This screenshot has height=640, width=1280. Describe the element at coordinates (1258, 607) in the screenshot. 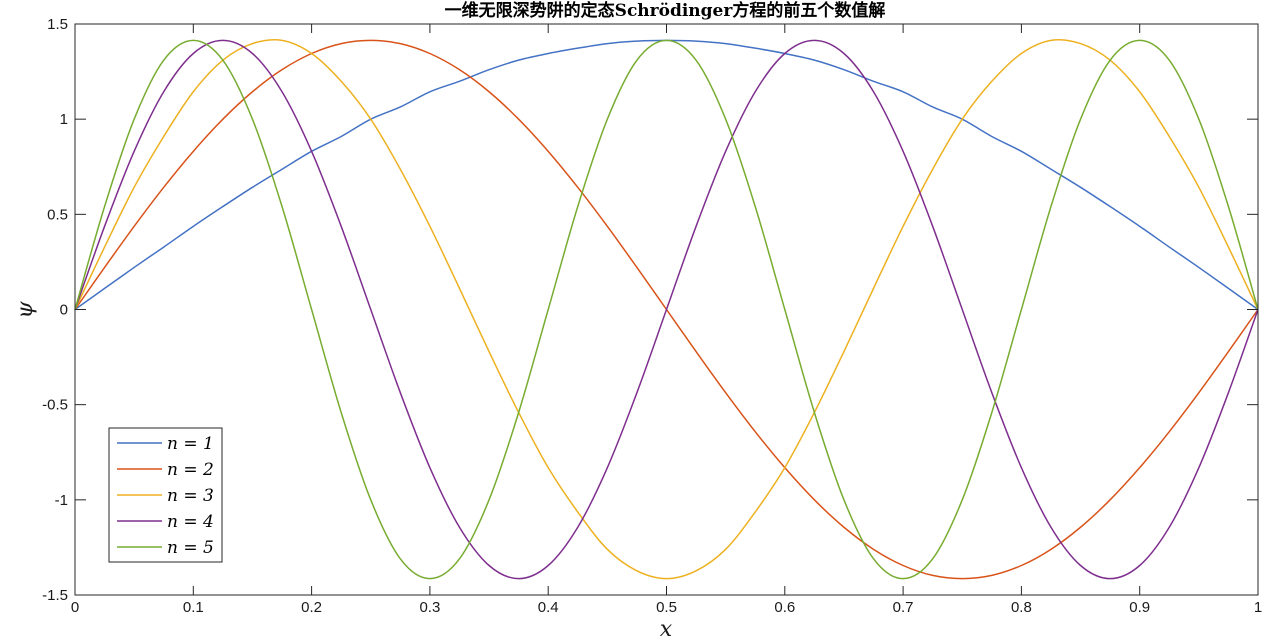

I see `x-tick-label: 1` at that location.